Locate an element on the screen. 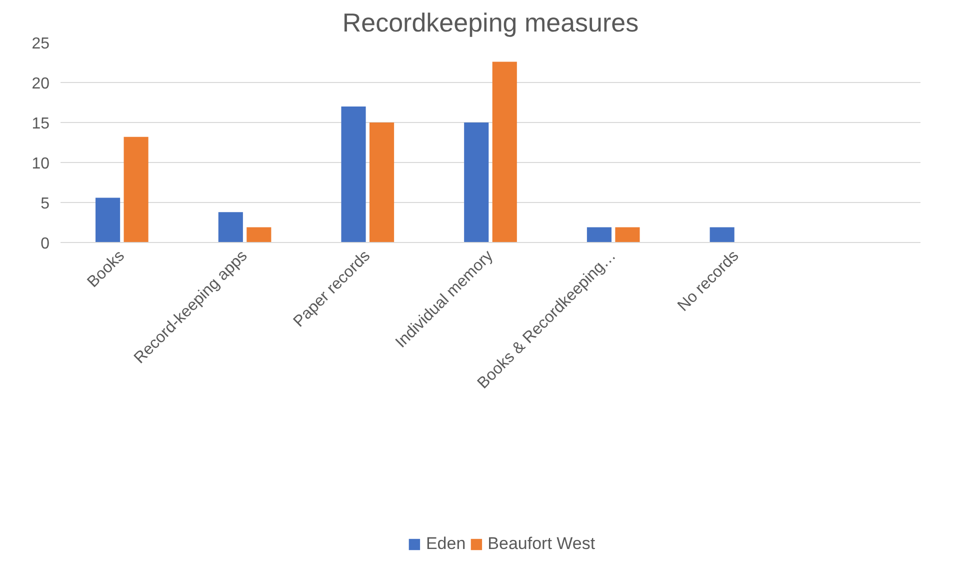 This screenshot has width=957, height=588. y-tick-label: 10 is located at coordinates (41, 164).